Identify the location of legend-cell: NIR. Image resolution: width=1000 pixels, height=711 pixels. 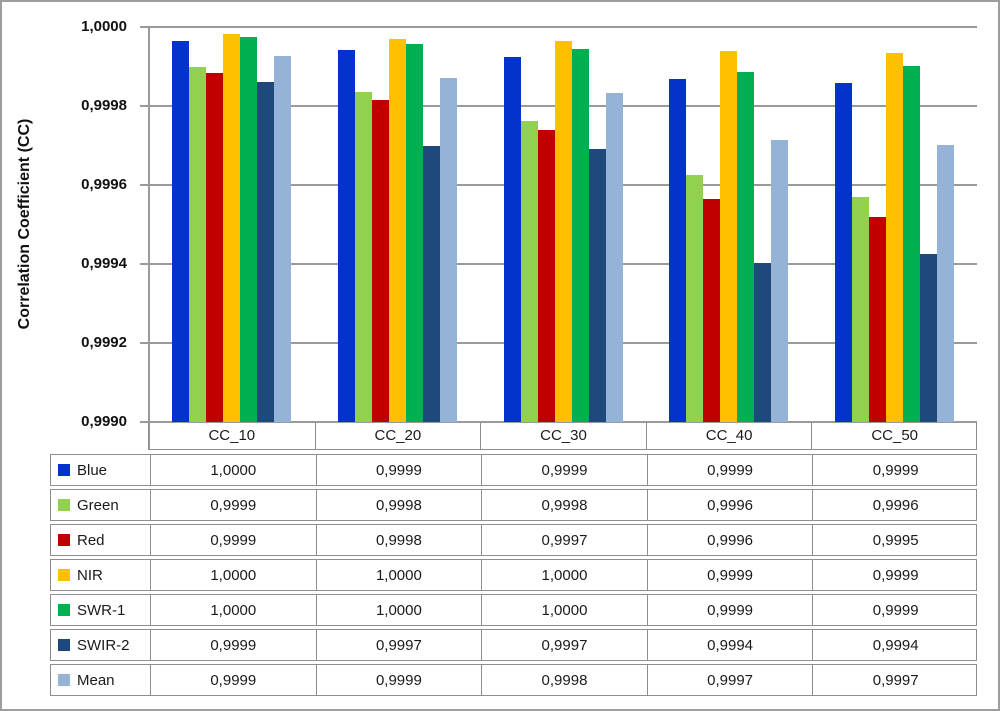
(100, 575).